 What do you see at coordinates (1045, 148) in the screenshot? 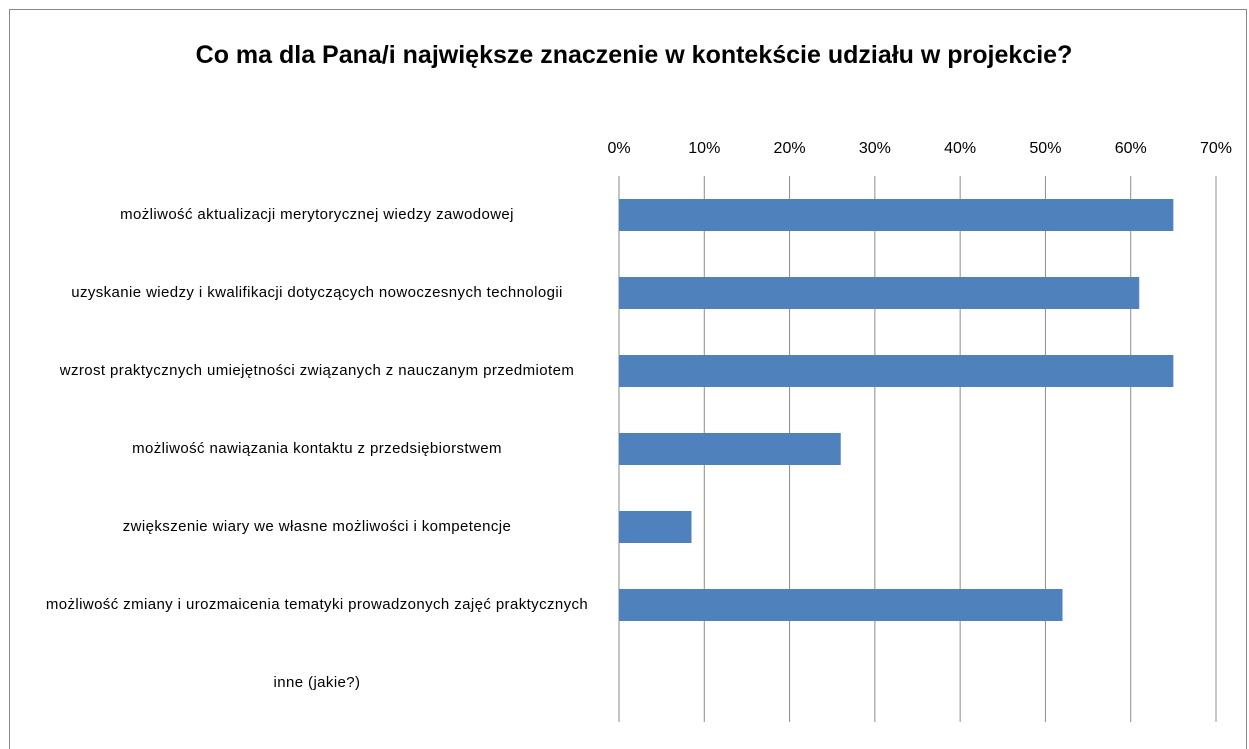
I see `x-tick-label: 50%` at bounding box center [1045, 148].